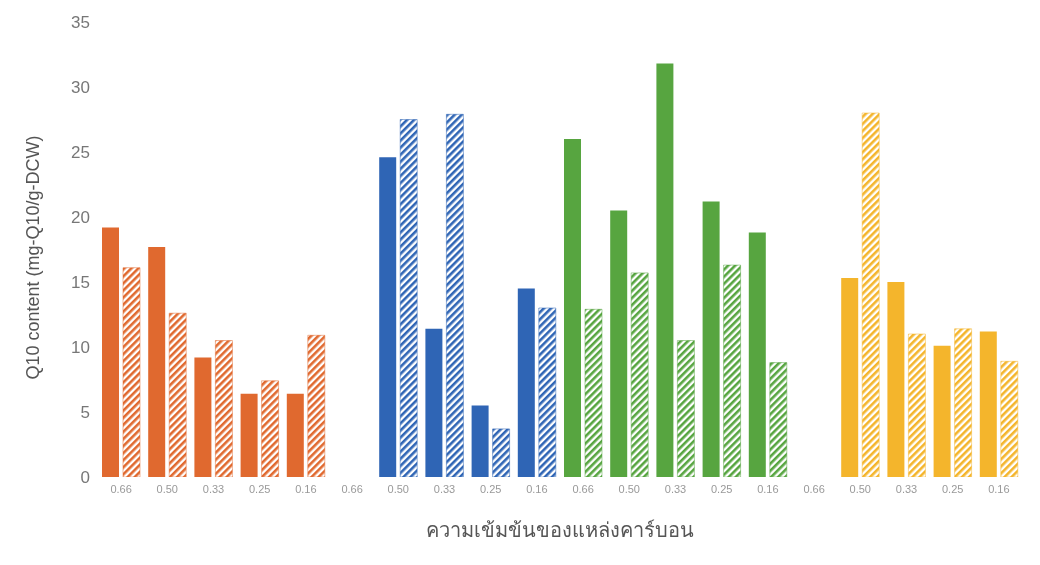  I want to click on y-tick-label: 35, so click(80, 23).